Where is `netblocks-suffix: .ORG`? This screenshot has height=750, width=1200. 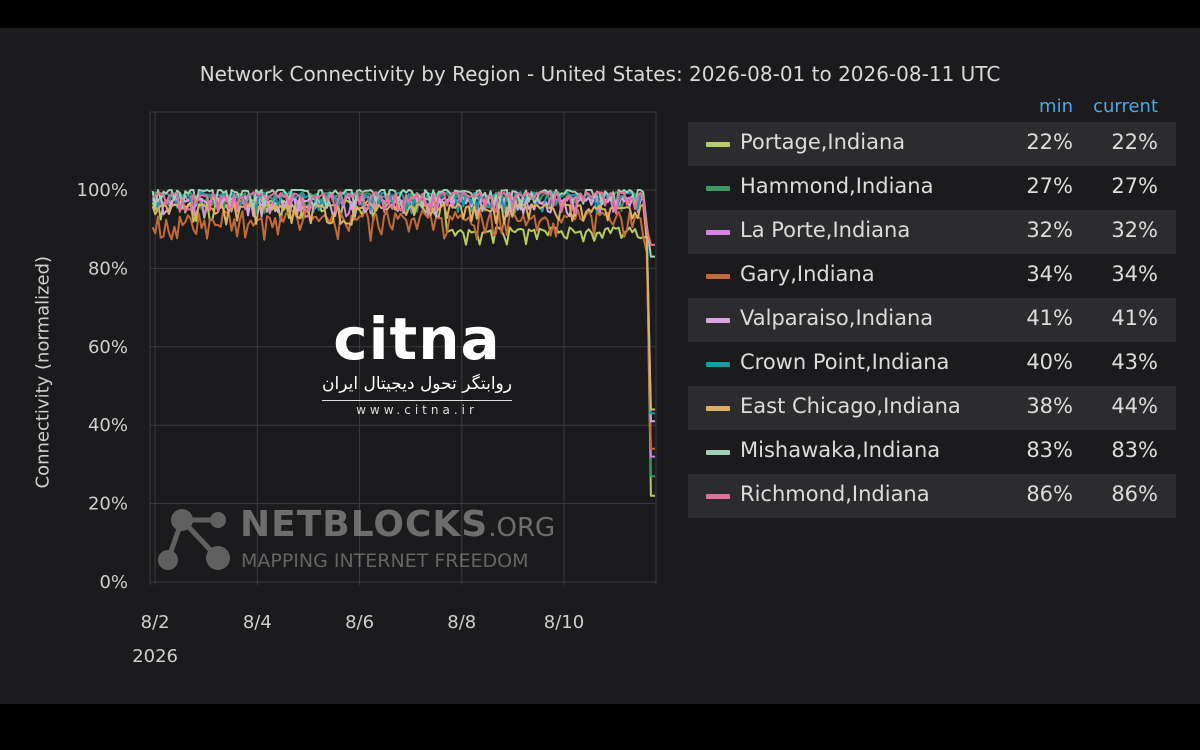 netblocks-suffix: .ORG is located at coordinates (522, 528).